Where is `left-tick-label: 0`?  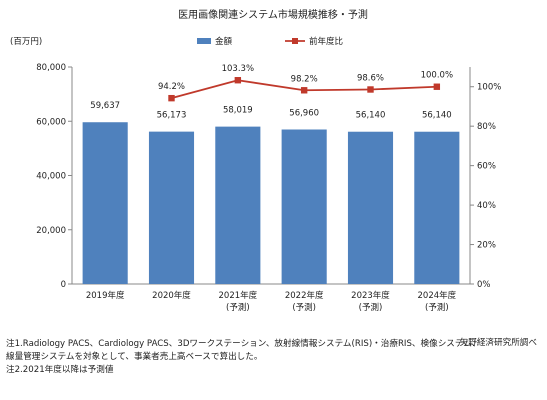
left-tick-label: 0 is located at coordinates (63, 285).